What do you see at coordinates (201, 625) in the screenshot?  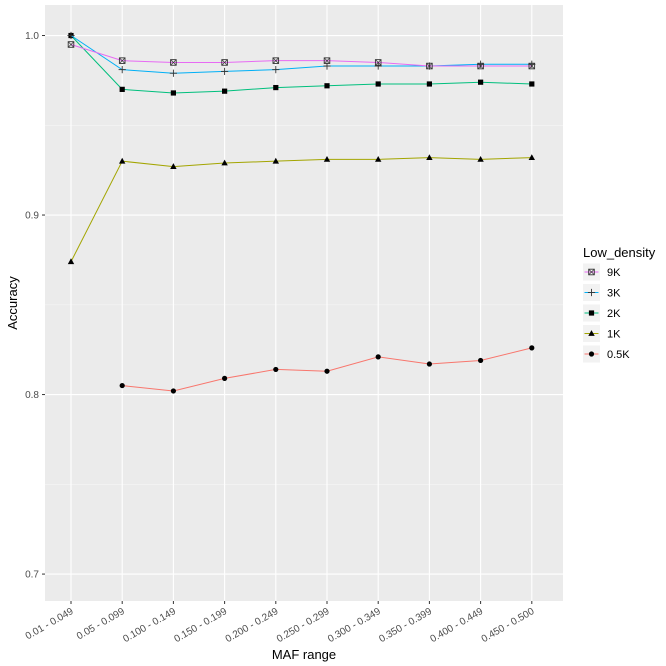 I see `x-tick-label: 0.150 - 0.199` at bounding box center [201, 625].